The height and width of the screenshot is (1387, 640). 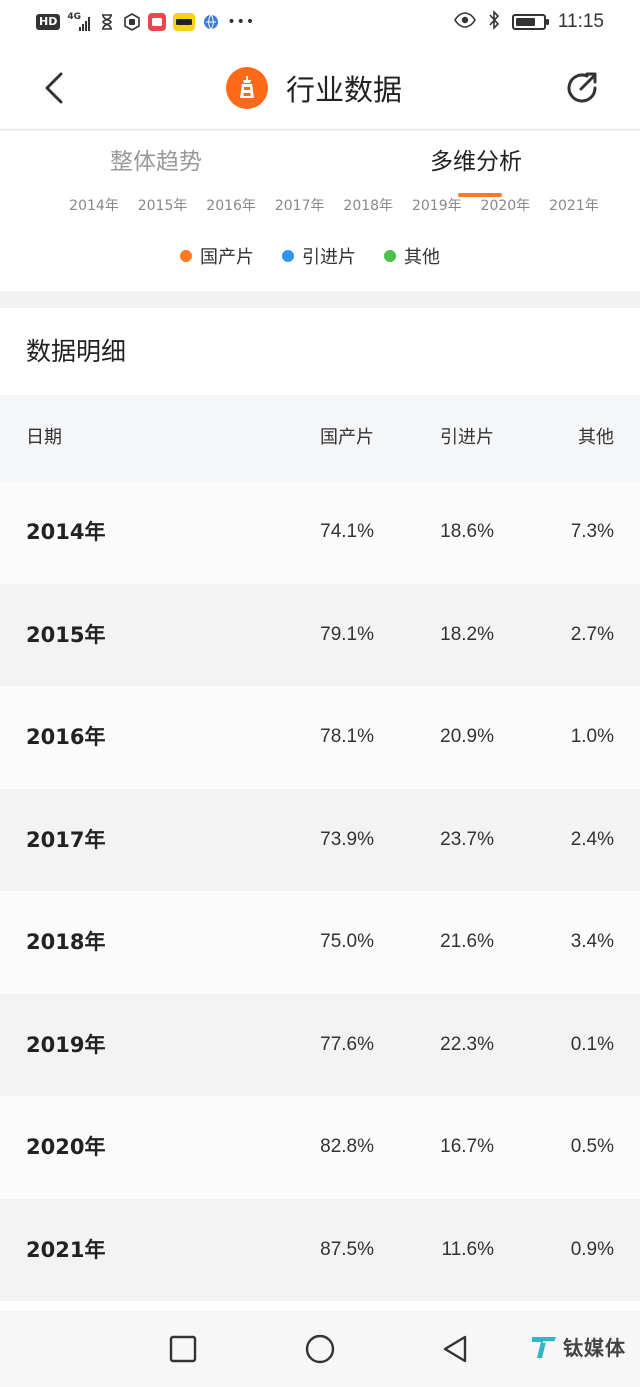 I want to click on legend-item-imported: 引进片, so click(x=319, y=256).